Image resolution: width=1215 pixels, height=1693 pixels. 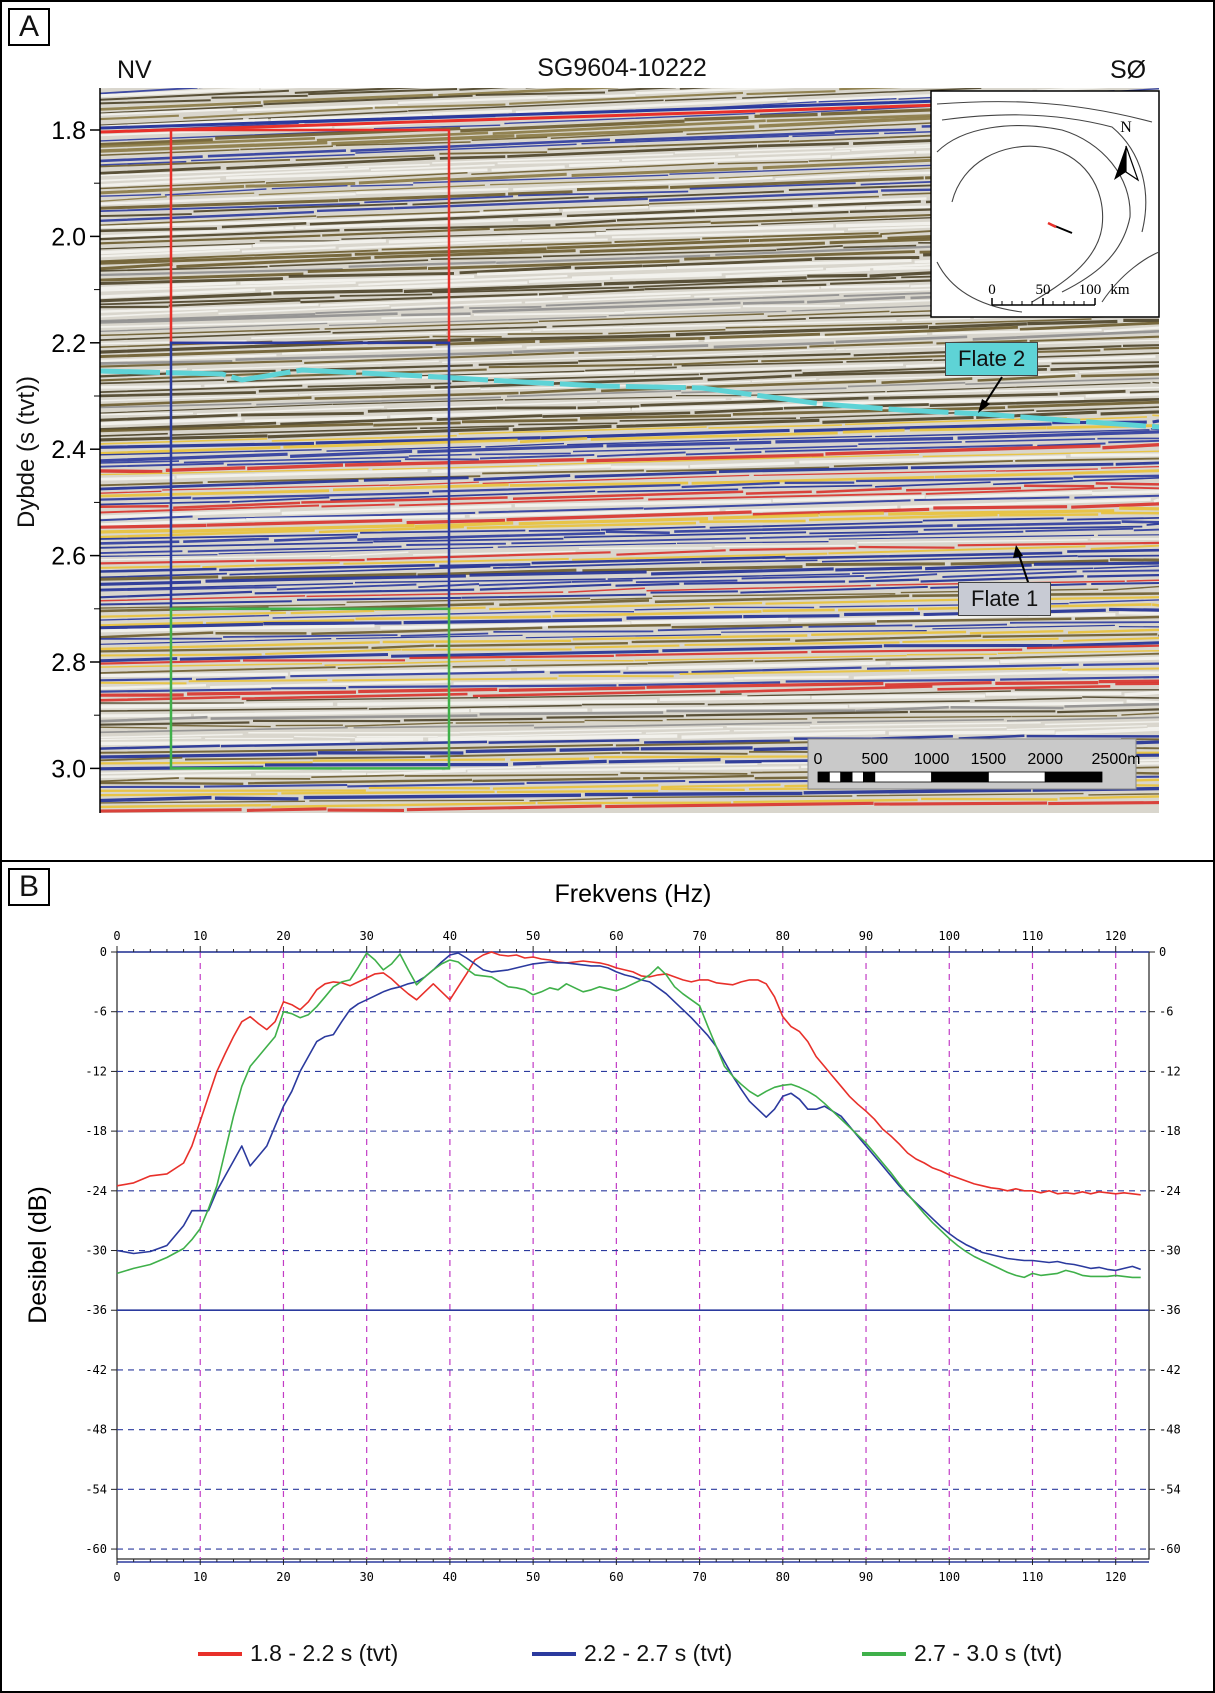 What do you see at coordinates (1005, 599) in the screenshot?
I see `flate1-label: Flate 1` at bounding box center [1005, 599].